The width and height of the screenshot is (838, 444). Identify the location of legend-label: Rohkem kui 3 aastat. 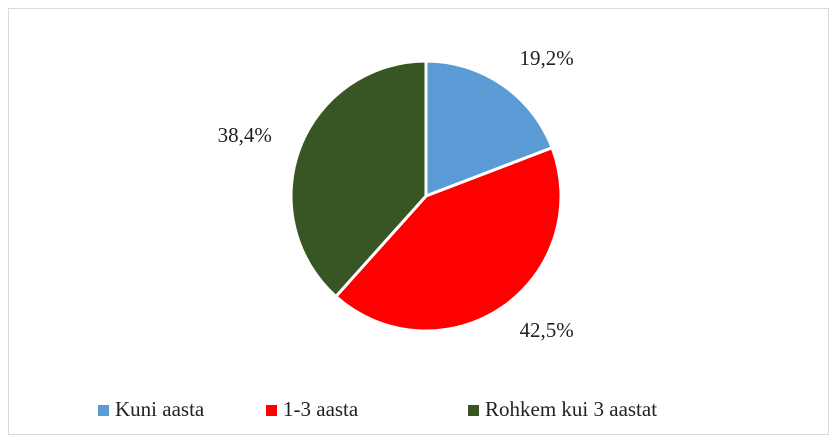
(571, 409).